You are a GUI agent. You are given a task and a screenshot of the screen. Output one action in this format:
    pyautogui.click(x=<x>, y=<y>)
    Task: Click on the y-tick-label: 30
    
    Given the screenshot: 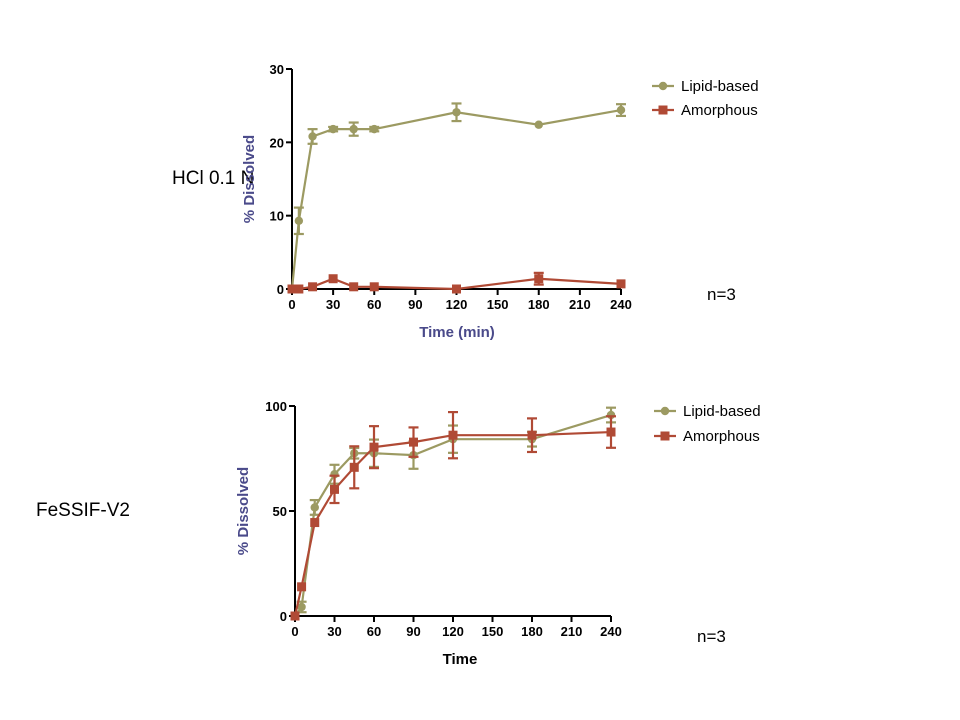 What is the action you would take?
    pyautogui.click(x=277, y=69)
    